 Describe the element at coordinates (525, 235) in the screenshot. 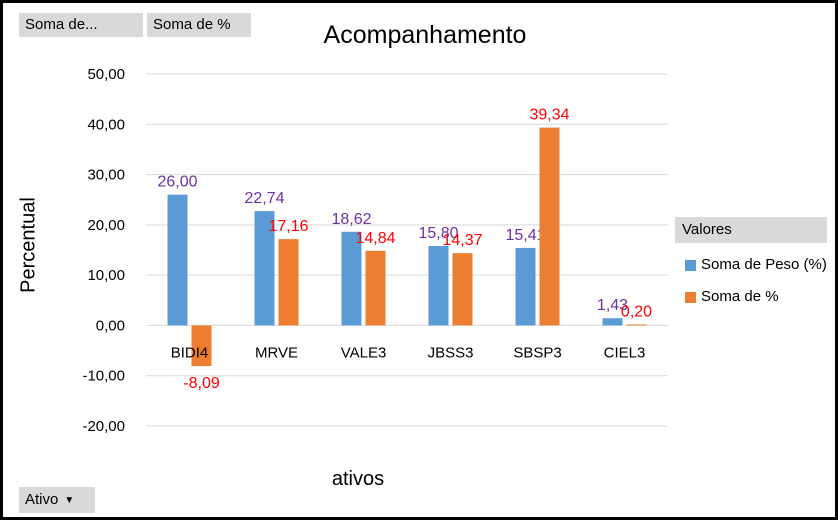

I see `data-label: 15,41` at that location.